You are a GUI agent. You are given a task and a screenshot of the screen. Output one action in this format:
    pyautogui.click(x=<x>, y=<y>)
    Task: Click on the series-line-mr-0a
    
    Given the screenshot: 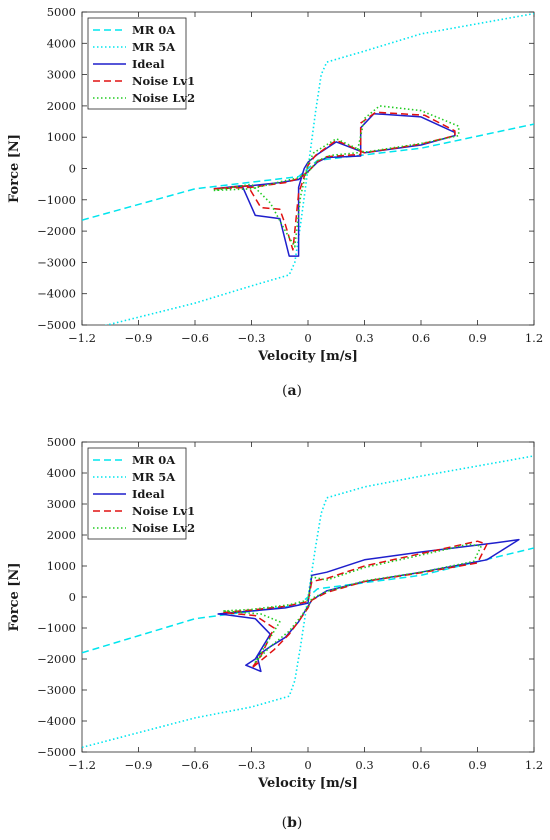 What is the action you would take?
    pyautogui.click(x=308, y=172)
    